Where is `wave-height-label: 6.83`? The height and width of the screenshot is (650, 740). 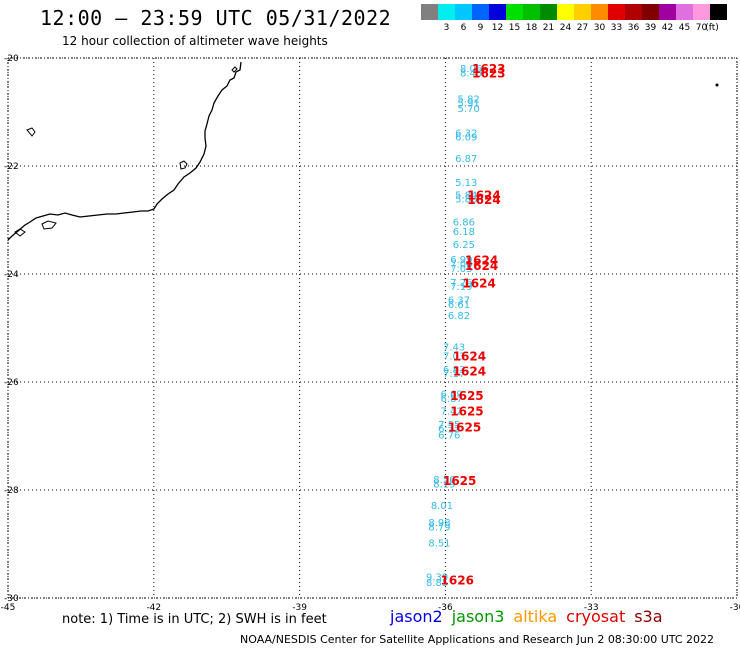
wave-height-label: 6.83 is located at coordinates (454, 370).